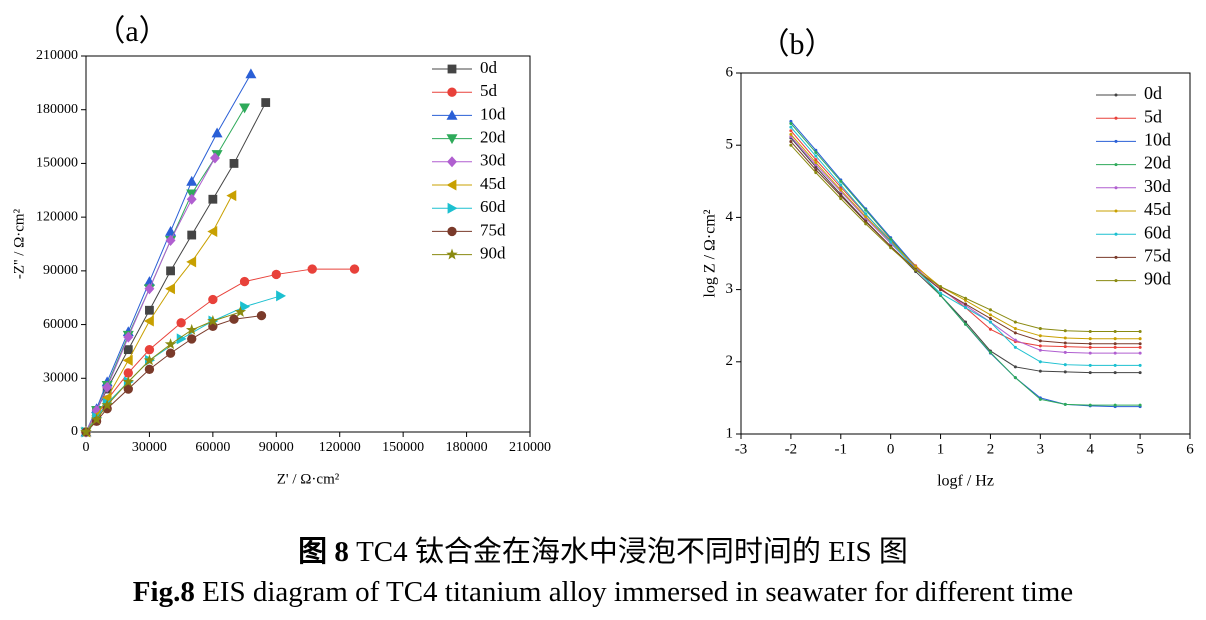  Describe the element at coordinates (323, 552) in the screenshot. I see `caption-label: 图 8` at that location.